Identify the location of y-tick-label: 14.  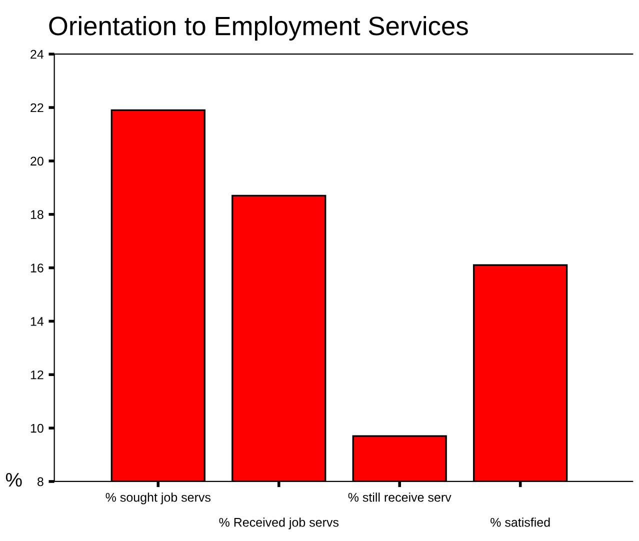
(37, 321).